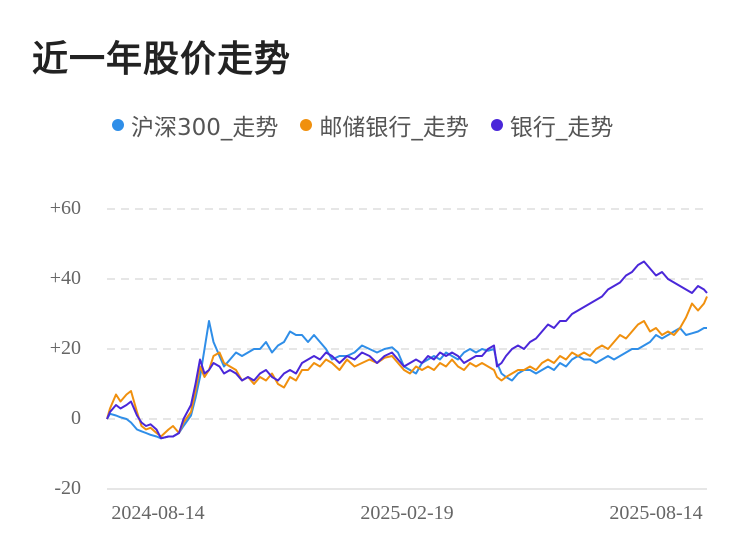  What do you see at coordinates (394, 128) in the screenshot?
I see `legend-label: 邮储银行_走势` at bounding box center [394, 128].